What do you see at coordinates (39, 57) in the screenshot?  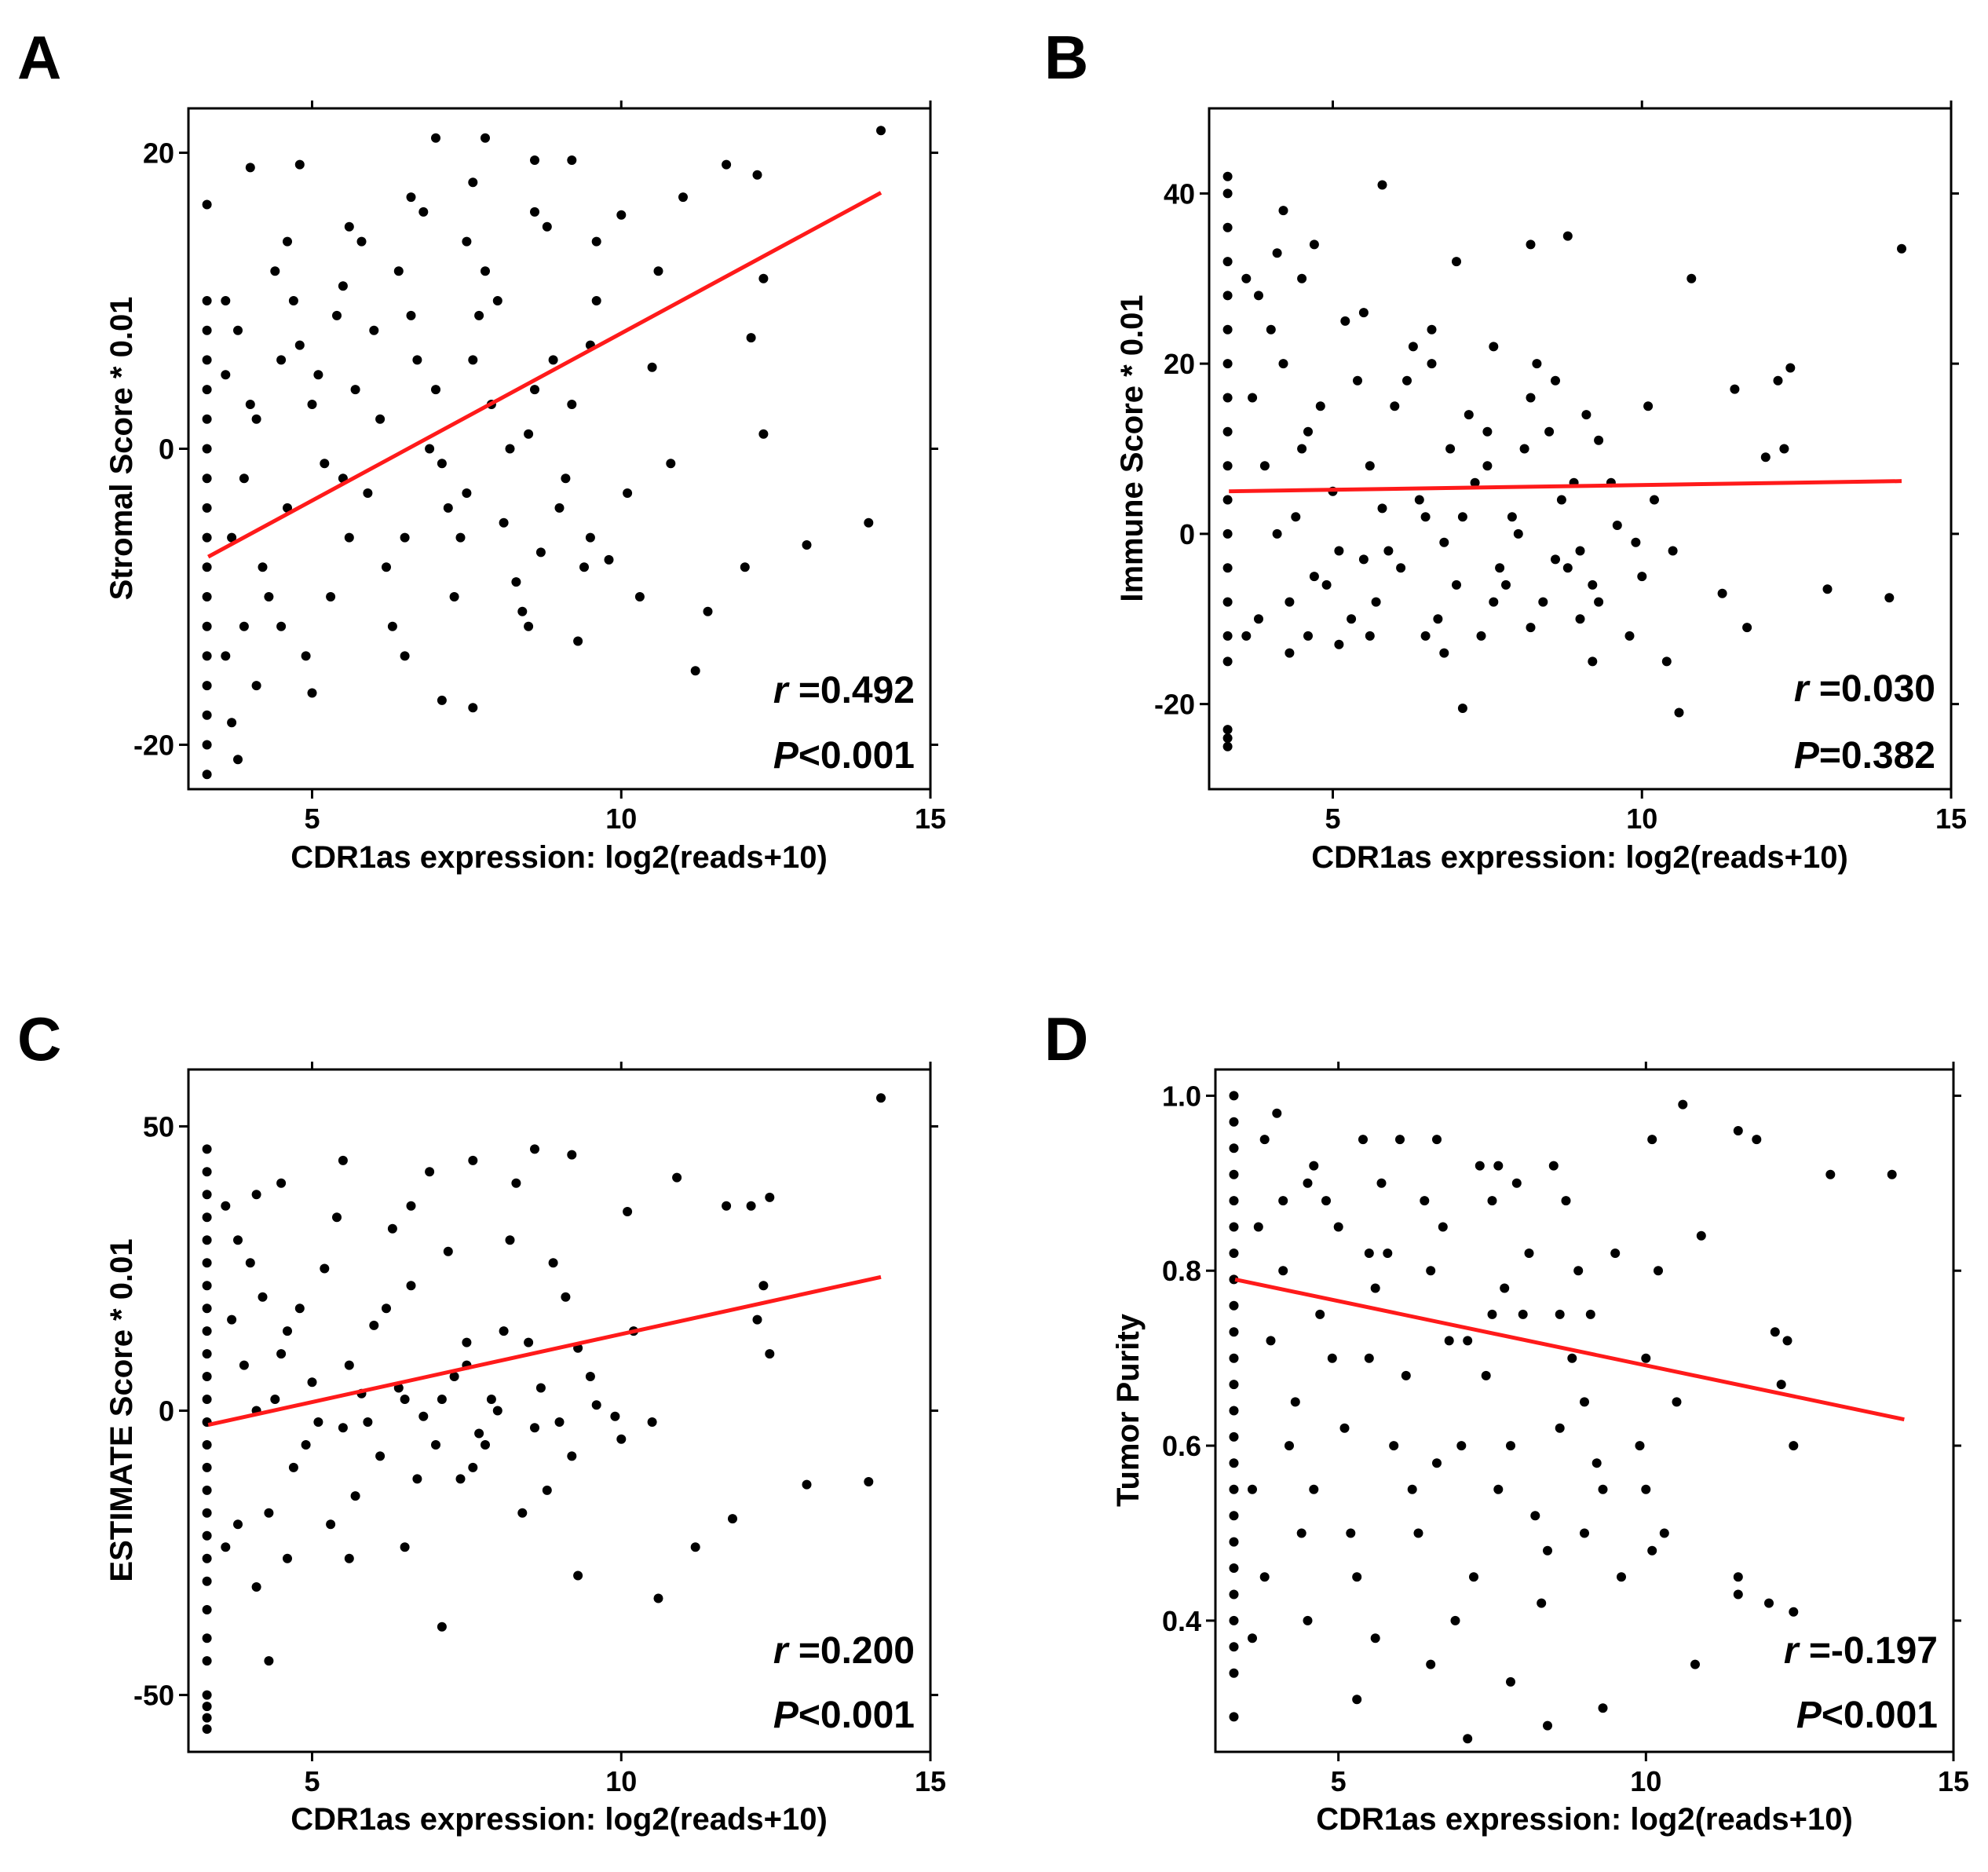 I see `panel-label-a: A` at bounding box center [39, 57].